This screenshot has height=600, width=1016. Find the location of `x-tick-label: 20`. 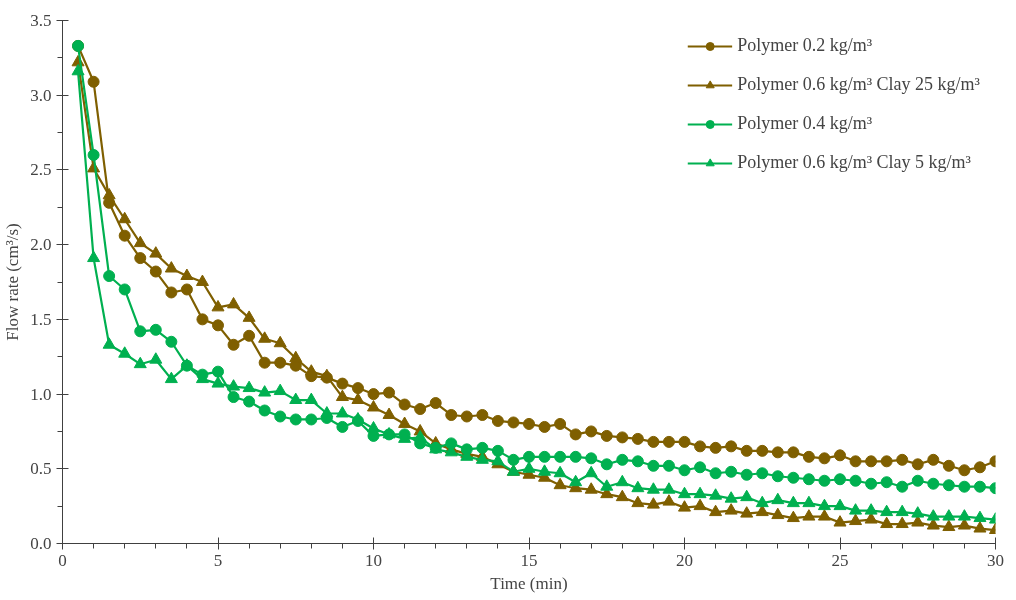

x-tick-label: 20 is located at coordinates (684, 560).